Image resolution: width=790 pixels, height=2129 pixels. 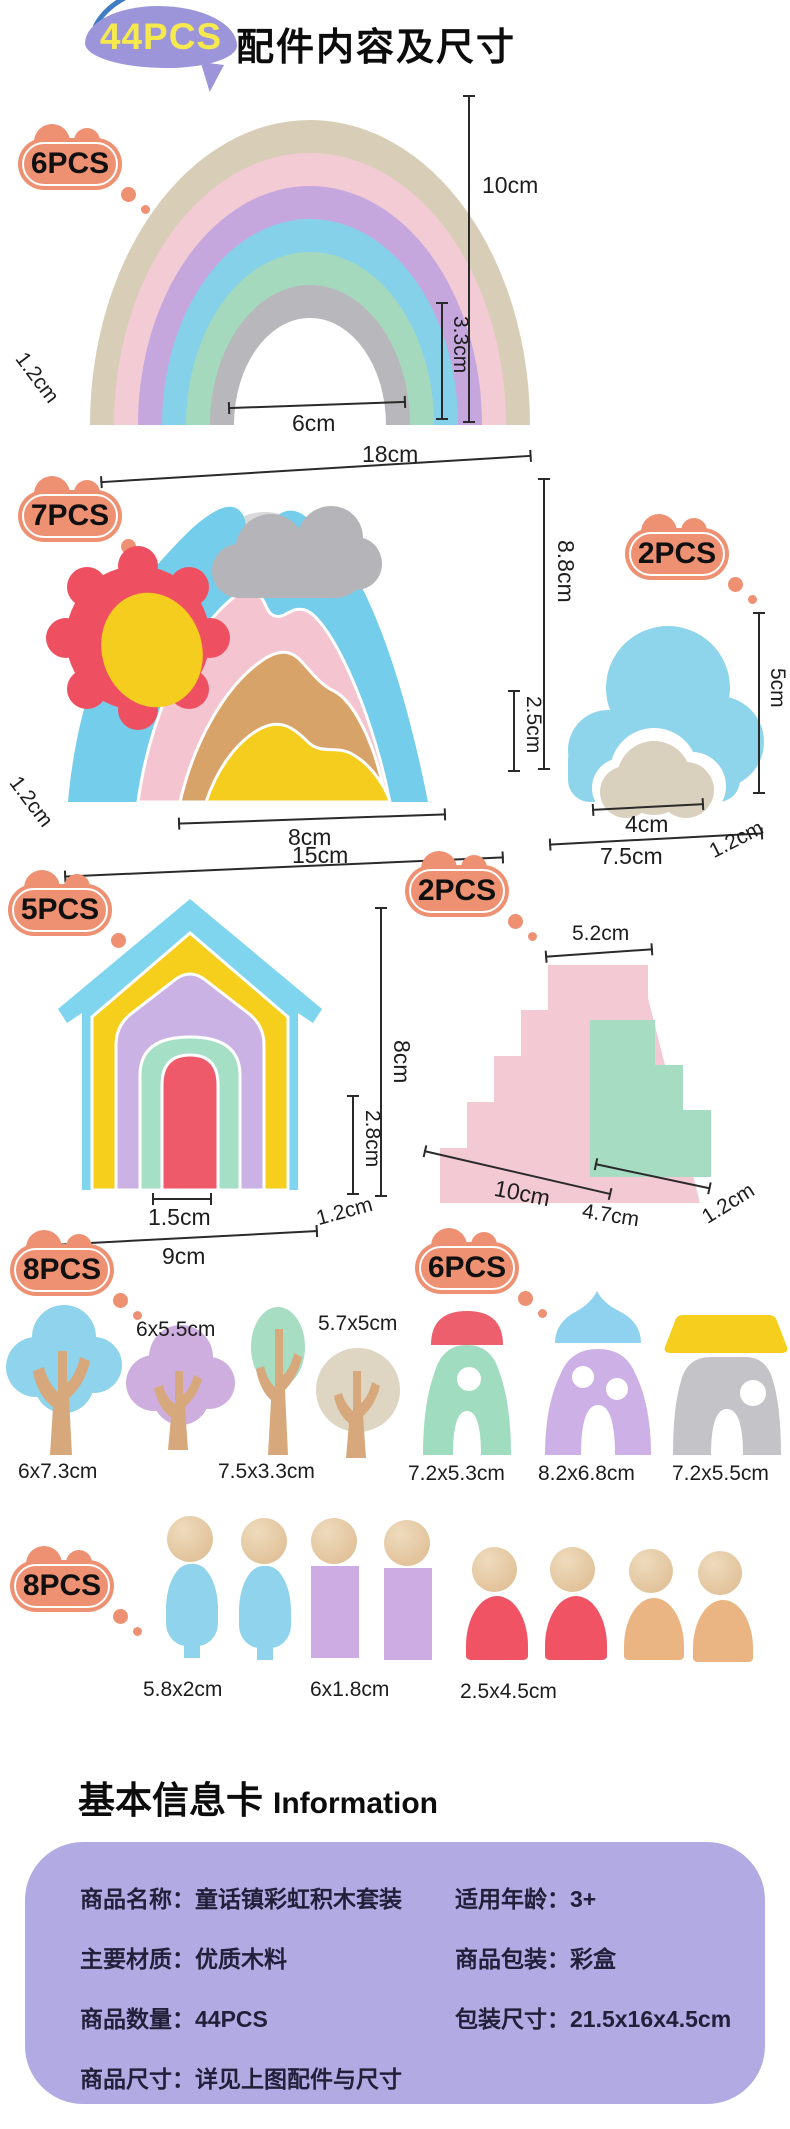 I want to click on beige-tree, so click(x=358, y=1403).